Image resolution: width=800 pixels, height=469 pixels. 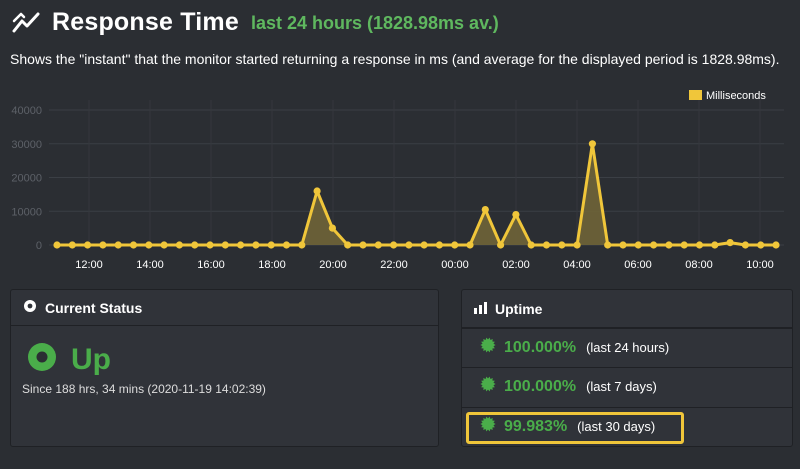 I want to click on line-chart-icon, so click(x=27, y=22).